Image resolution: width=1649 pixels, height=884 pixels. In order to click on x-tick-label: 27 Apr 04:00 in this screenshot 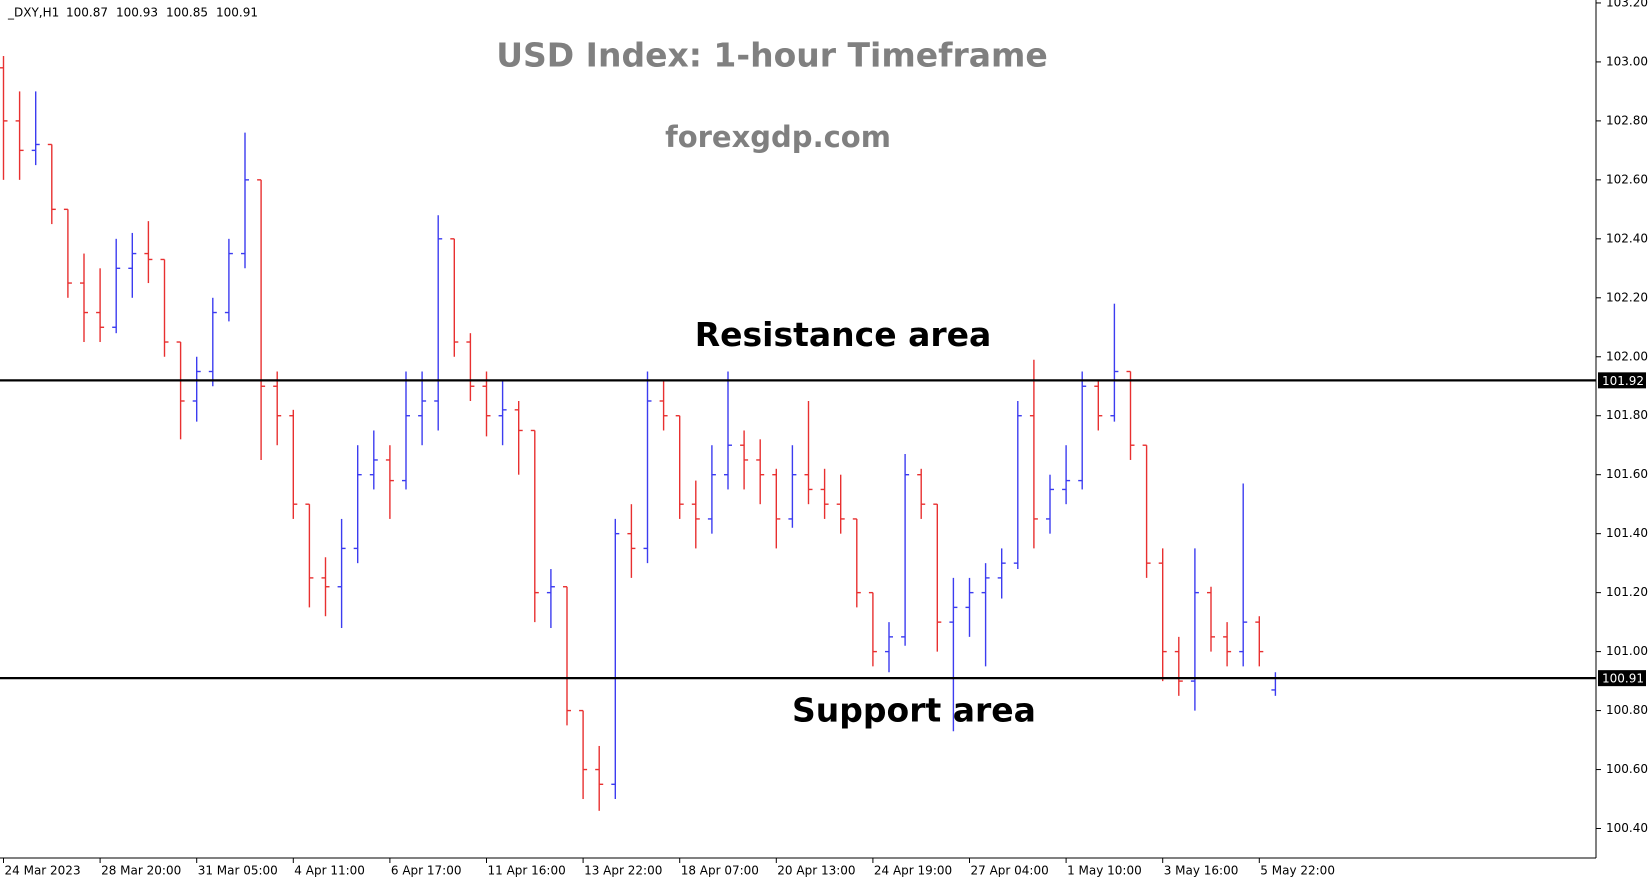, I will do `click(1010, 871)`.